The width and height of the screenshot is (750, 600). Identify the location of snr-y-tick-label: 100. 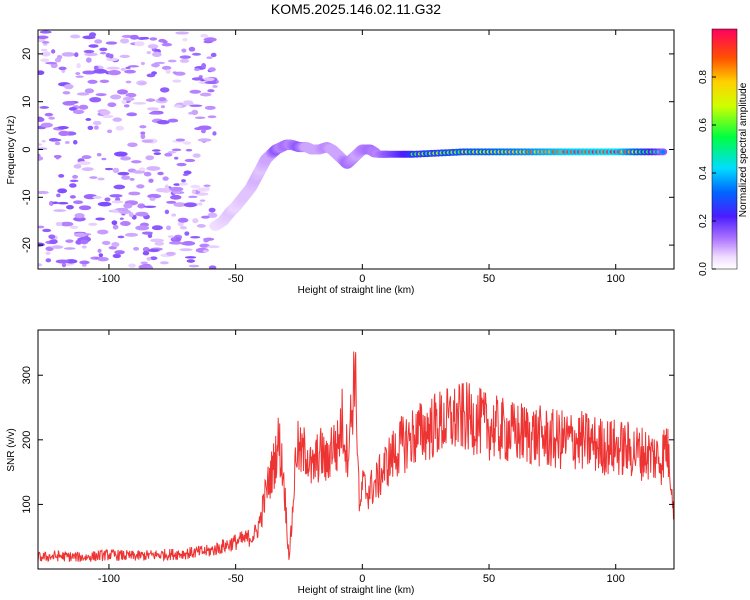
(27, 504).